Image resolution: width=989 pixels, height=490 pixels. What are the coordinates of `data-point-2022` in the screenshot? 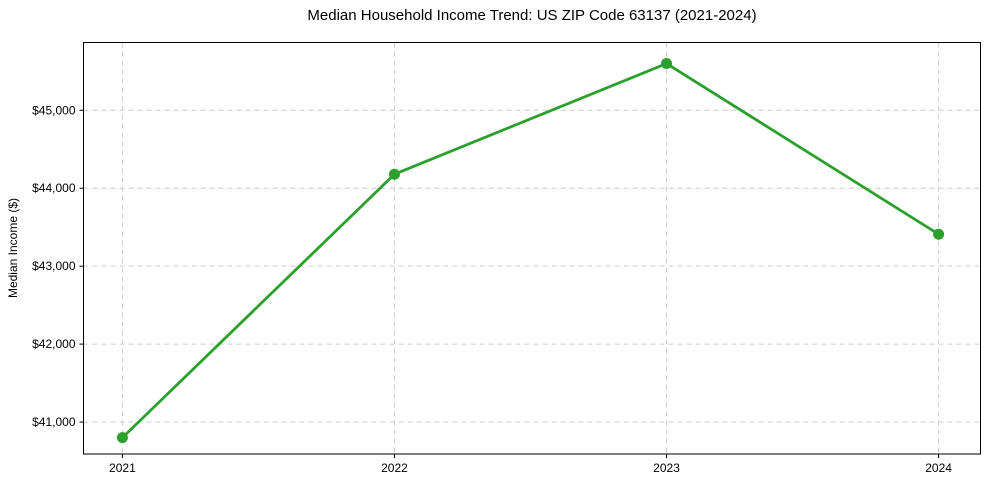 It's located at (394, 174).